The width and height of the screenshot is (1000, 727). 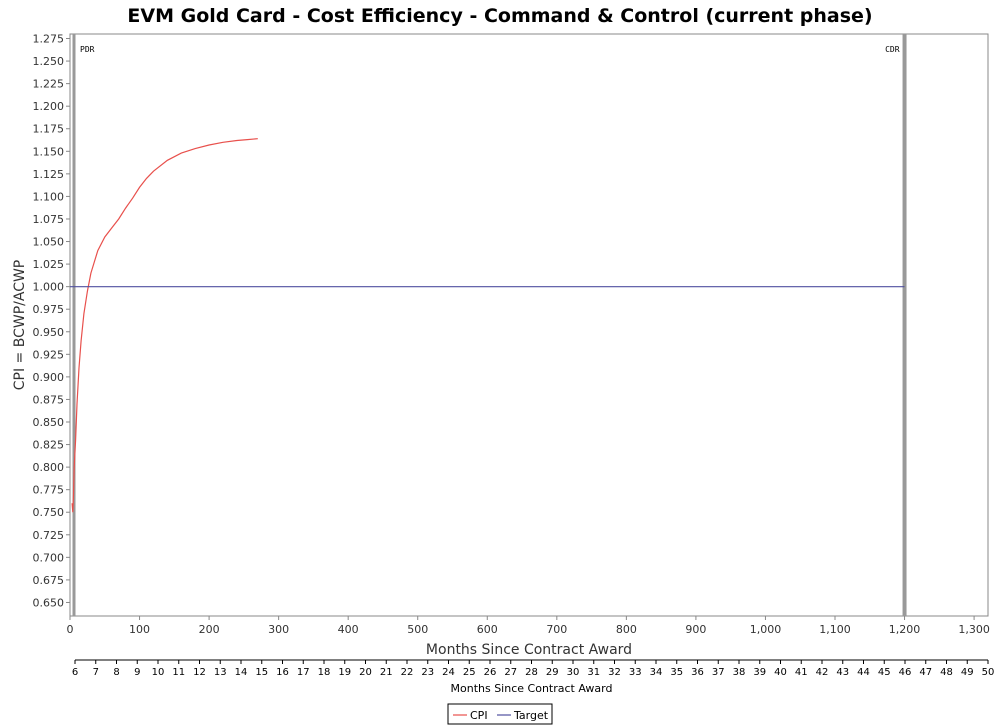 I want to click on y-tick-label: 1.075, so click(x=49, y=219).